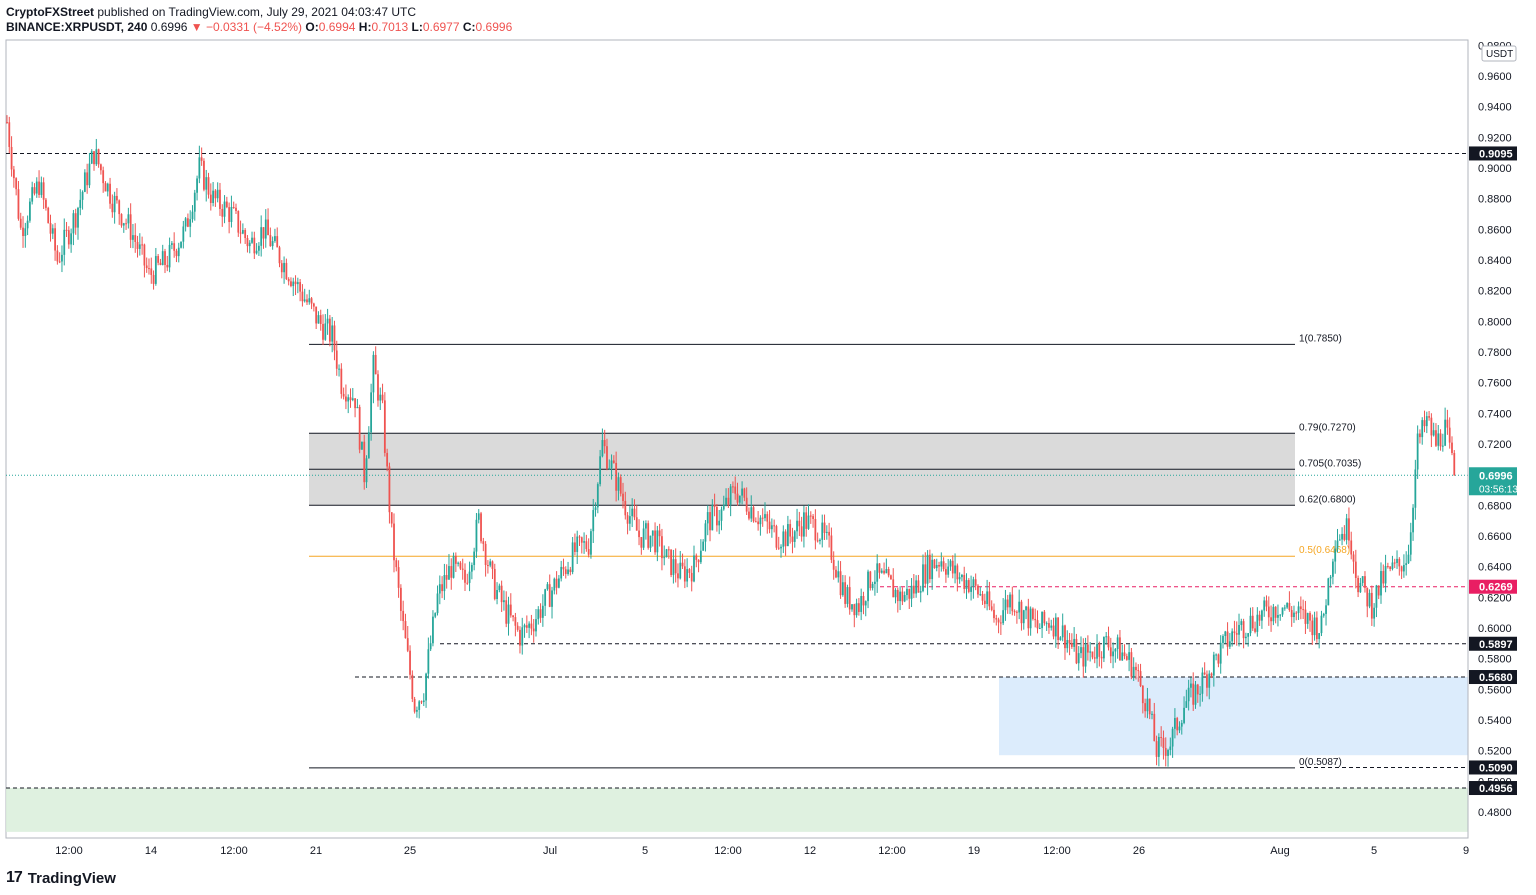 The height and width of the screenshot is (895, 1536). What do you see at coordinates (1495, 77) in the screenshot?
I see `y-tick-label: 0.9600` at bounding box center [1495, 77].